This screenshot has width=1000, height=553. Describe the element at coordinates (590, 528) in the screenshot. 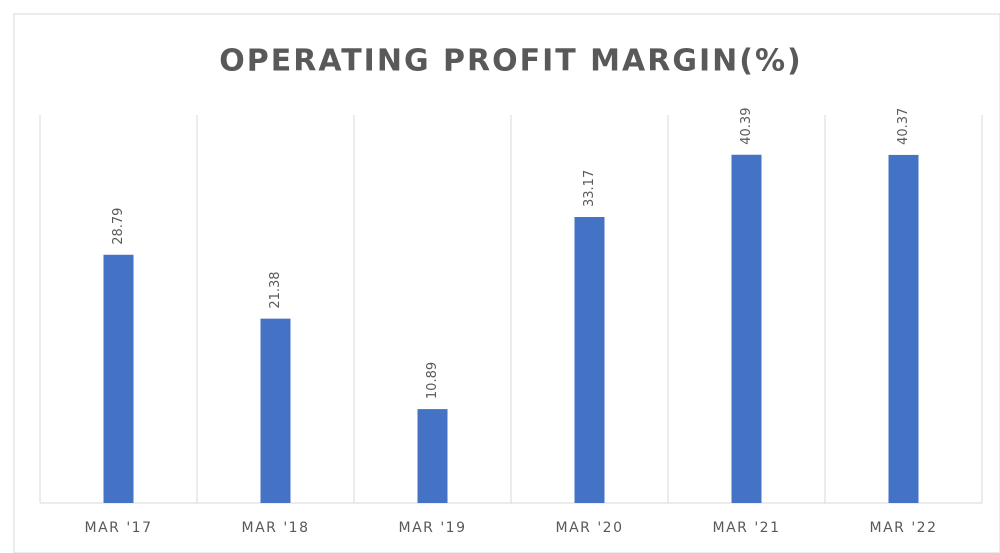

I see `x-tick-label: MAR '20` at that location.